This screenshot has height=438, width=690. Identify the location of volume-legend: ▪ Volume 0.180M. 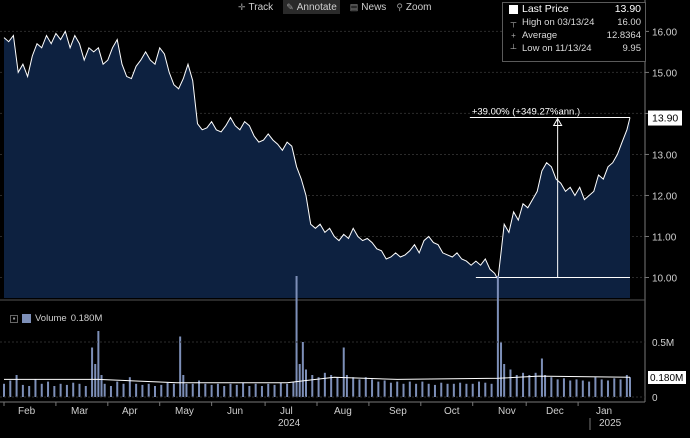
(56, 318).